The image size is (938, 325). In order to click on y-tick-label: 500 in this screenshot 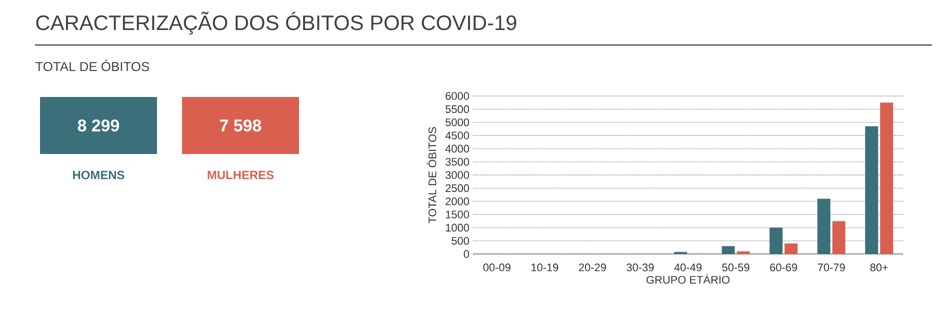, I will do `click(461, 240)`.